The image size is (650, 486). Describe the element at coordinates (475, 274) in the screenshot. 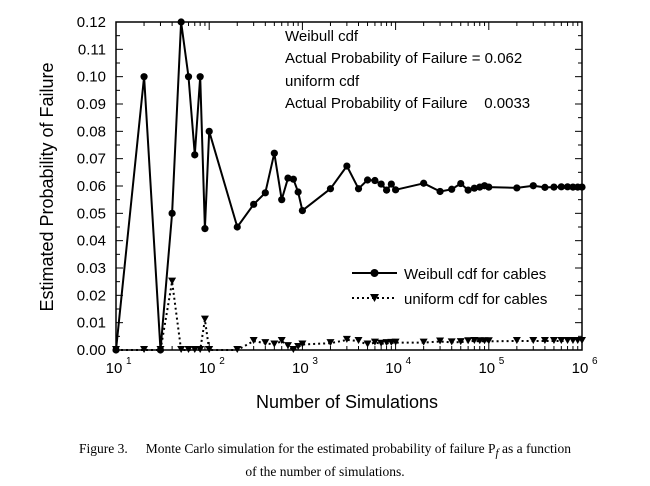

I see `legend-weibull-label: Weibull cdf for cables` at that location.